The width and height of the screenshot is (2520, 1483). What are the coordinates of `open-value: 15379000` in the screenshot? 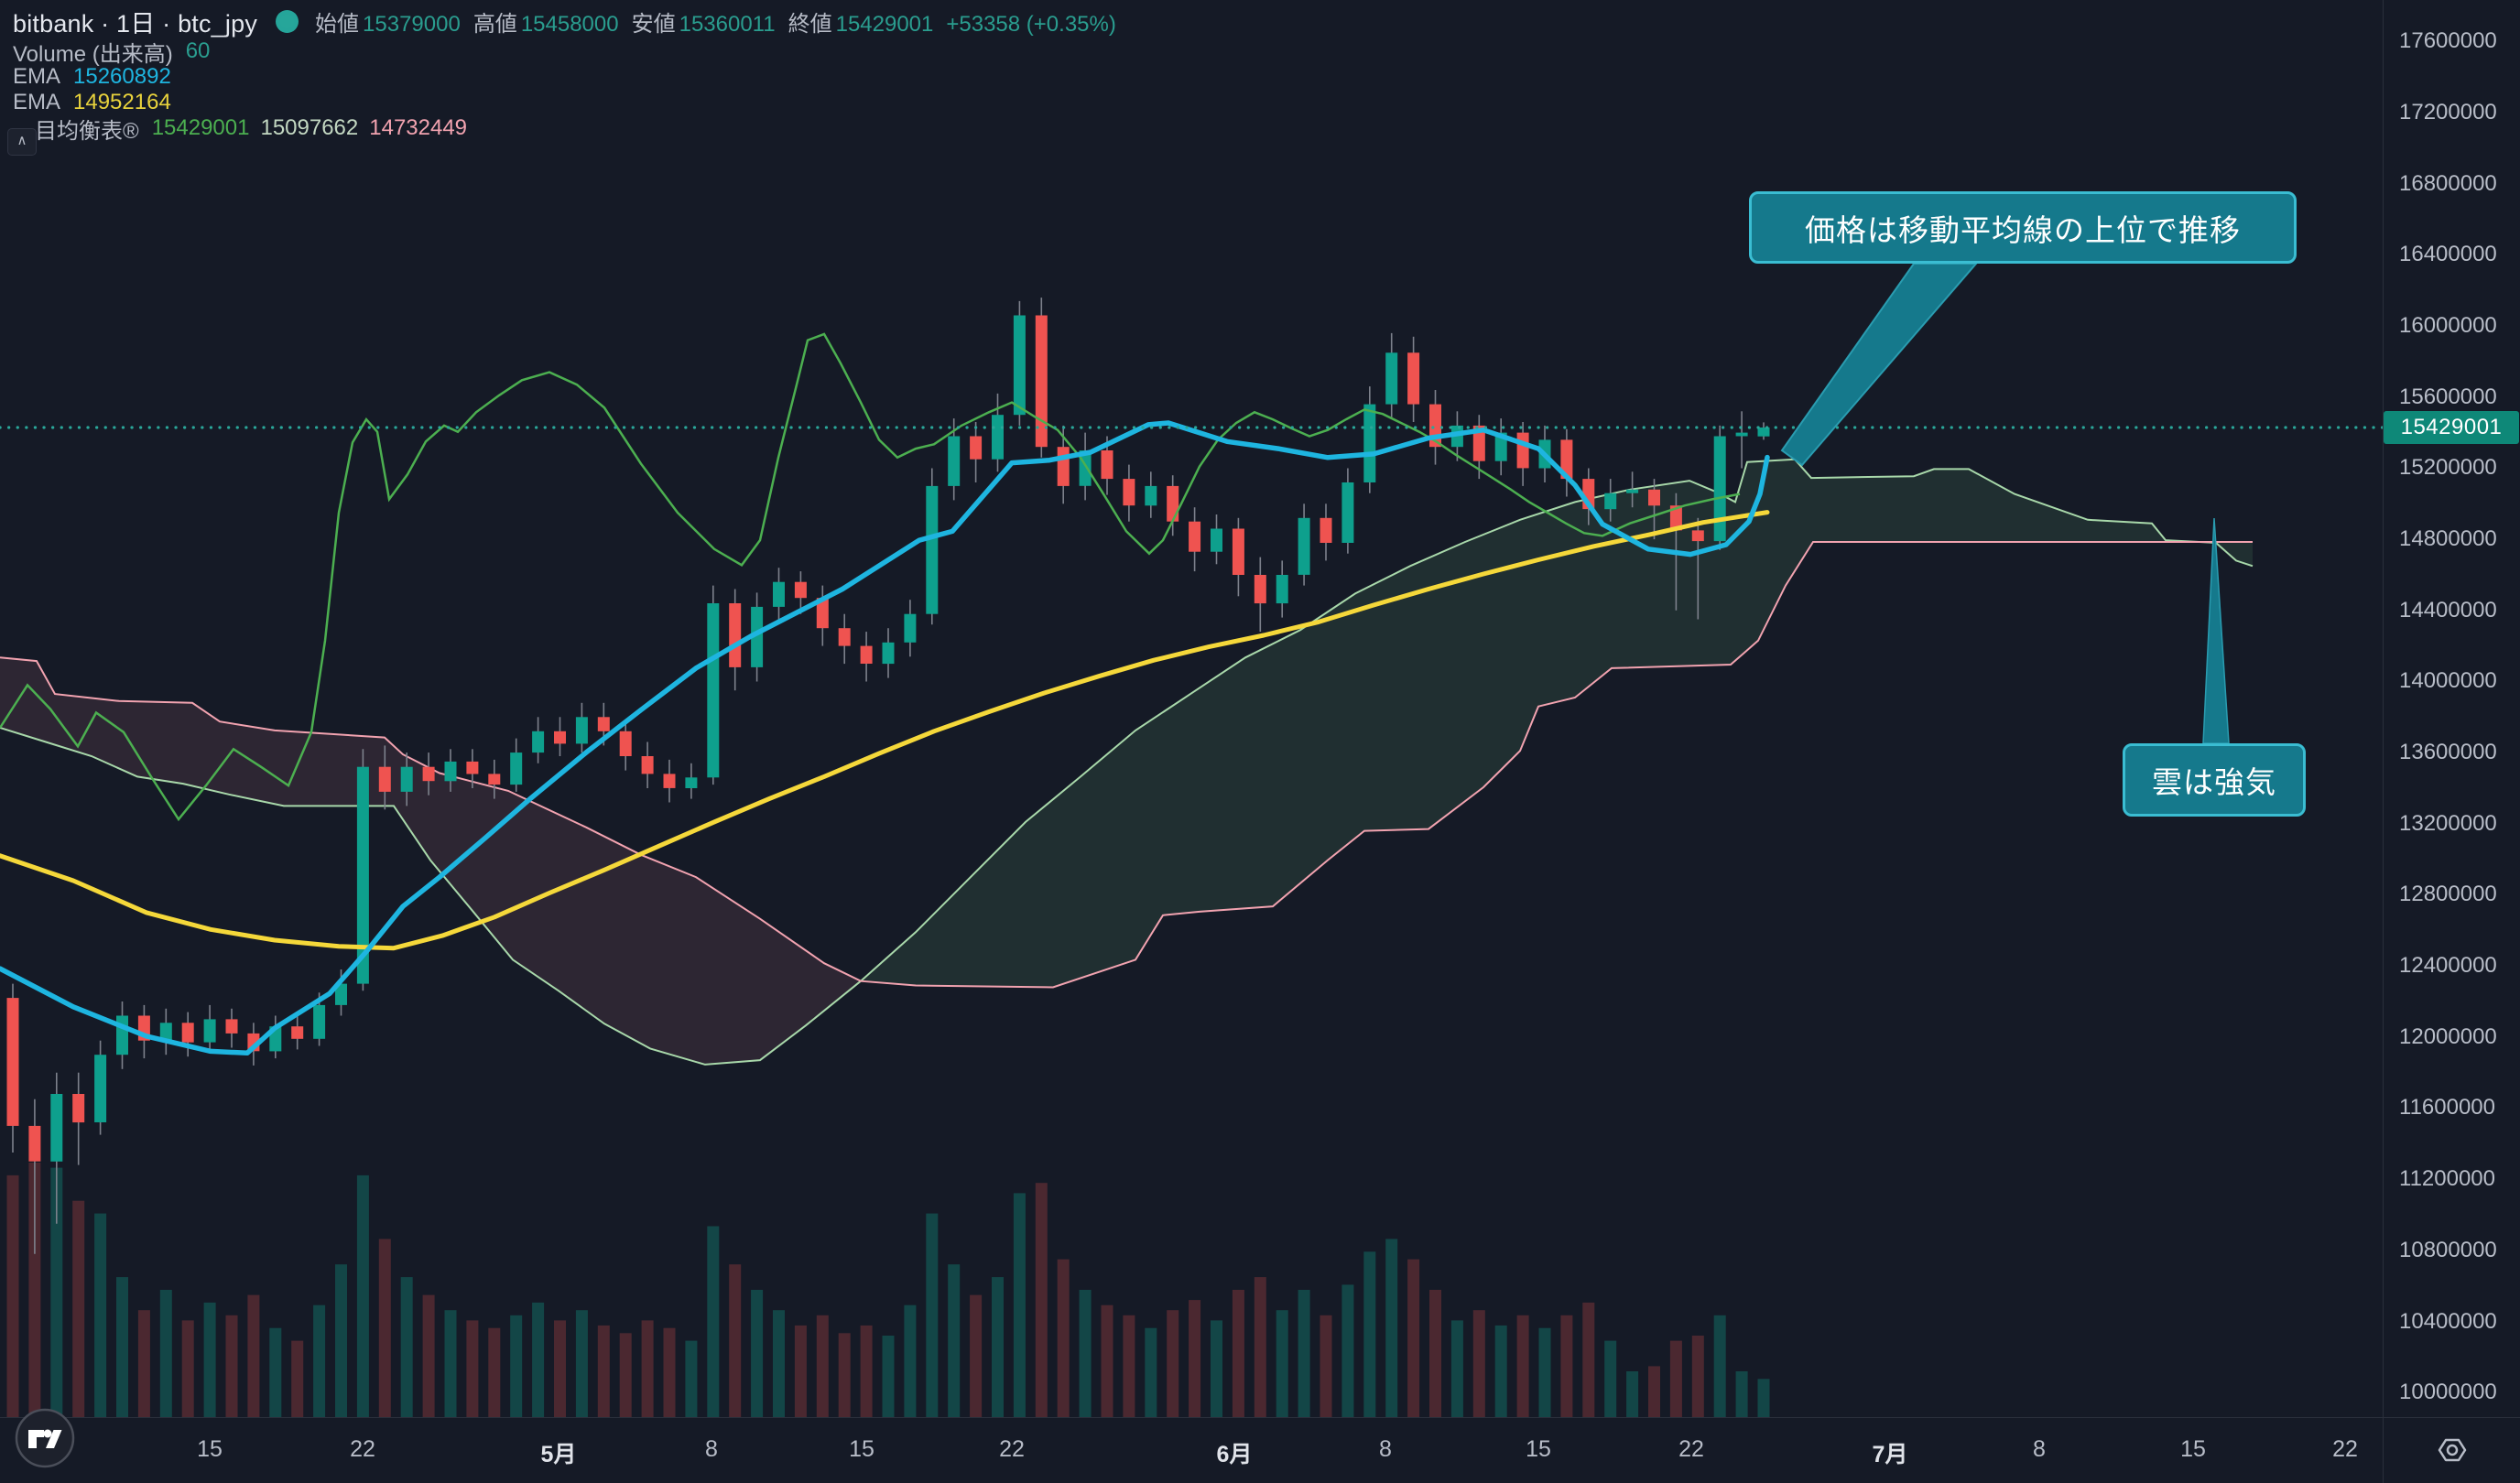 It's located at (412, 24).